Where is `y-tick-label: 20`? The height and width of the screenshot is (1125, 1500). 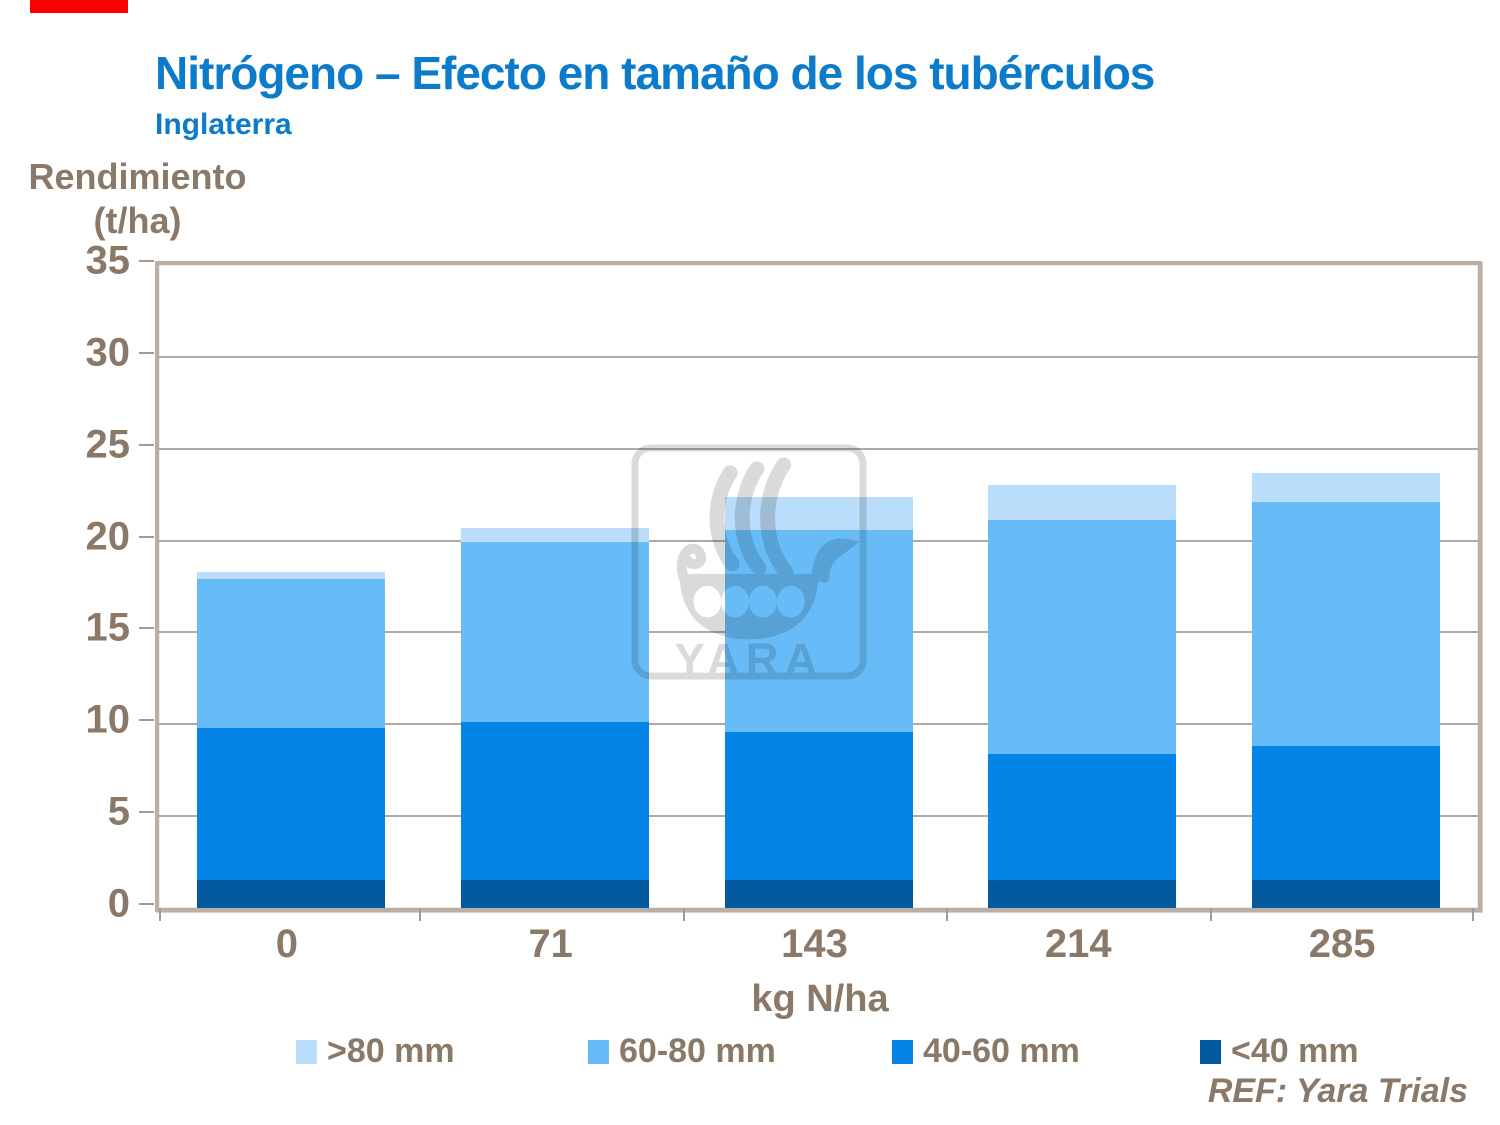
y-tick-label: 20 is located at coordinates (108, 536).